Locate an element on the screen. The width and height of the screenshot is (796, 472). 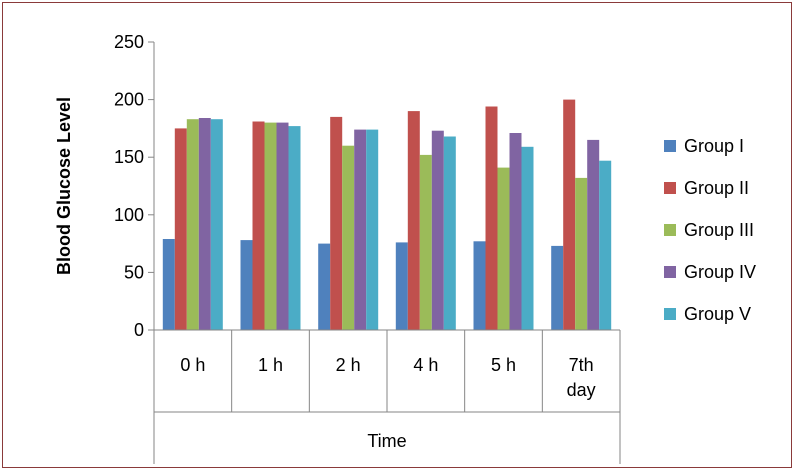
y-tick-label: 250 is located at coordinates (129, 42).